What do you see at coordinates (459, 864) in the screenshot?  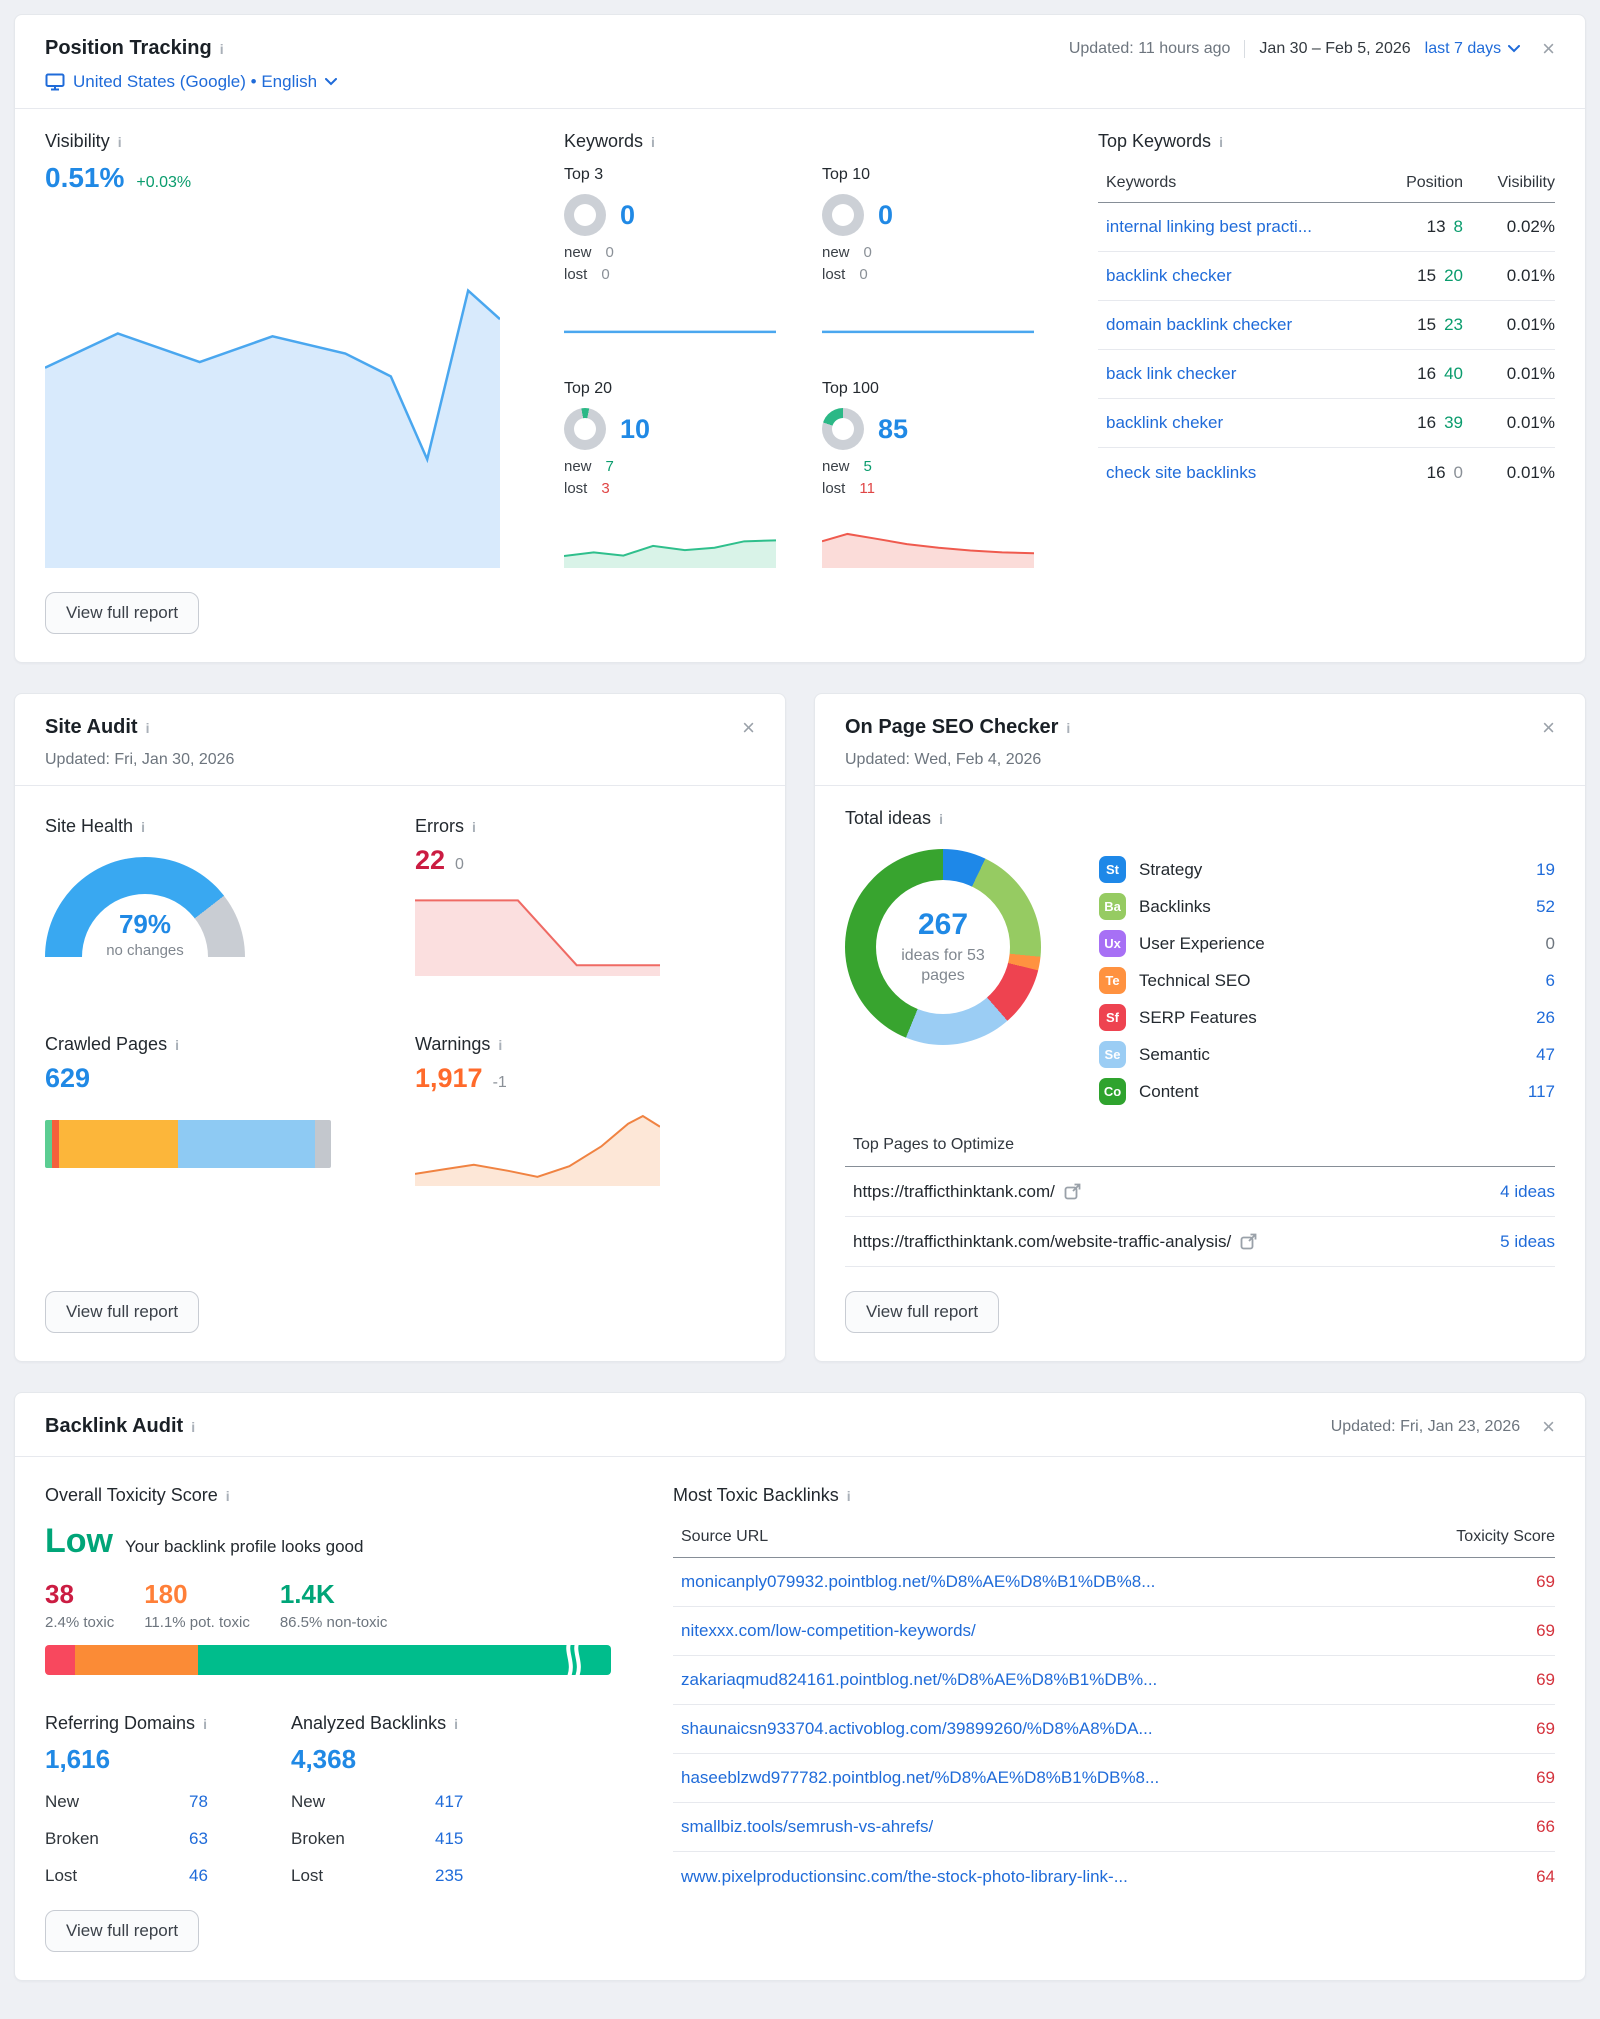 I see `errors-delta: 0` at bounding box center [459, 864].